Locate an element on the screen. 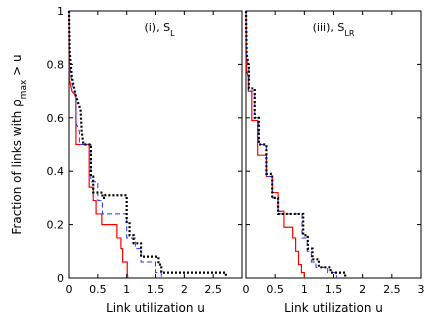 This screenshot has width=424, height=322. y-tick-label: 0 is located at coordinates (60, 278).